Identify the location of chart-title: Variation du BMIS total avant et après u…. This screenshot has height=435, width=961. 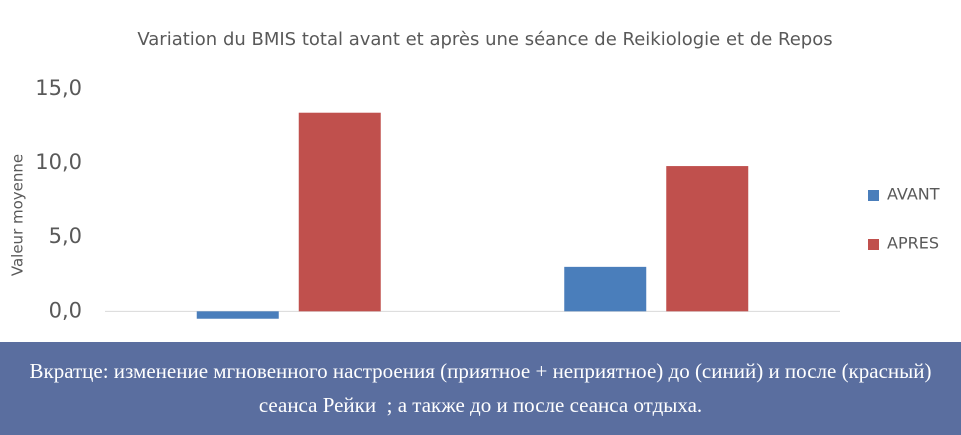
(484, 39).